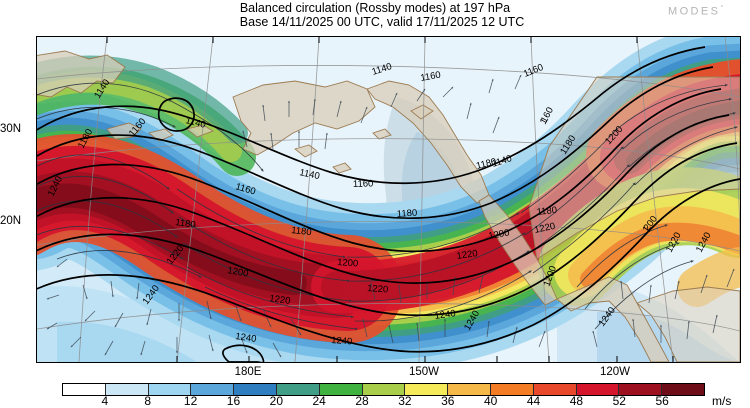 This screenshot has width=750, height=408. I want to click on colorbar-units-label: m/s, so click(722, 401).